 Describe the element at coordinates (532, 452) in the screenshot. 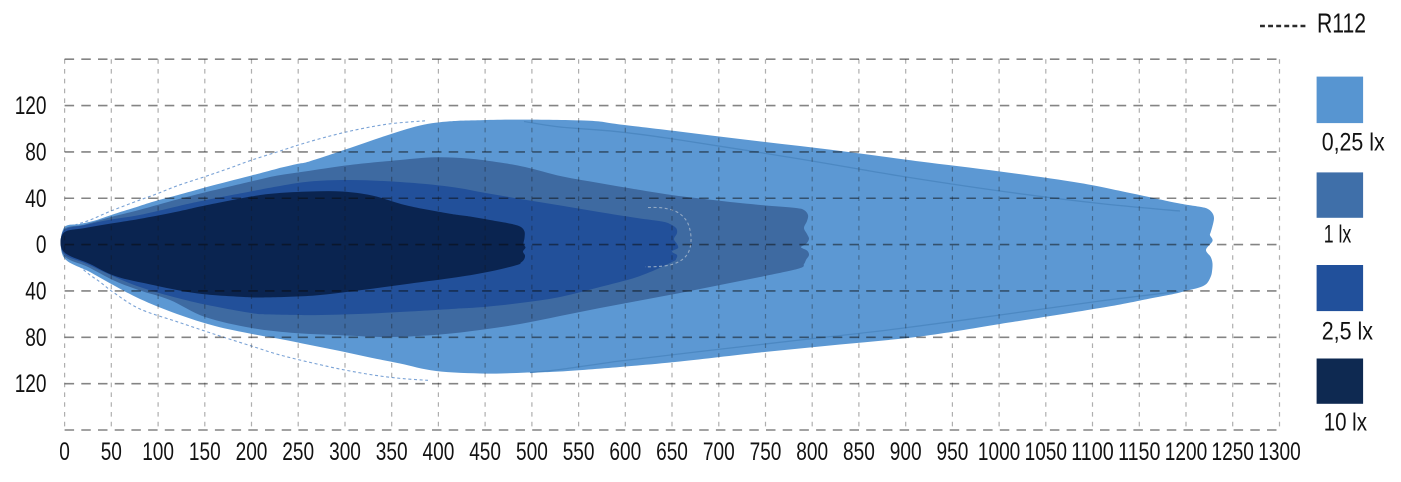

I see `svg-text: 500` at that location.